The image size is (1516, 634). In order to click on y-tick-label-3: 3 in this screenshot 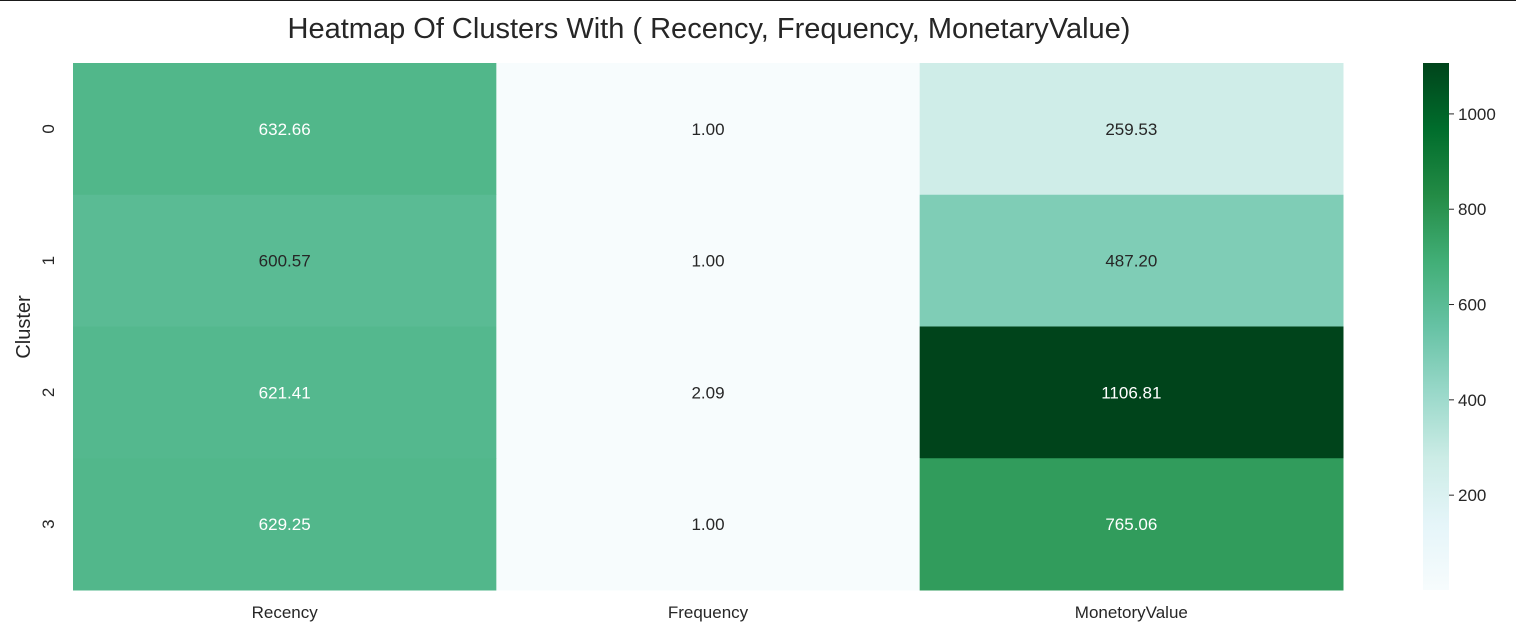, I will do `click(48, 523)`.